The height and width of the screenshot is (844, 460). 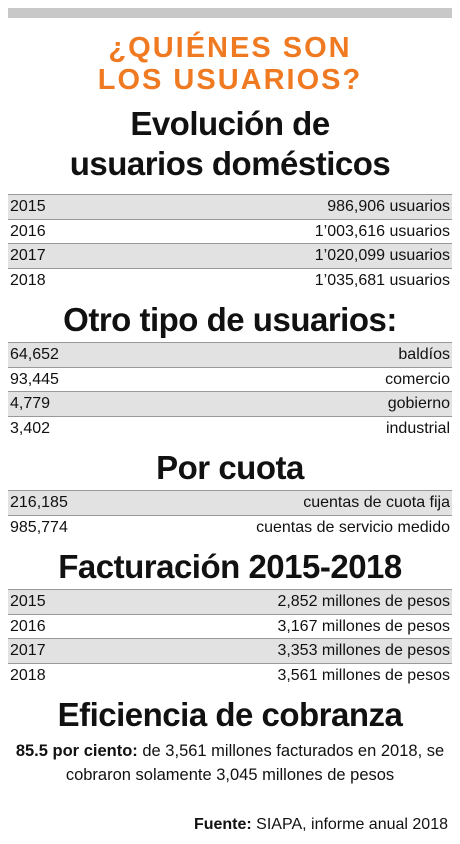 I want to click on cell-right: 3,167 millones de pesos, so click(x=363, y=626).